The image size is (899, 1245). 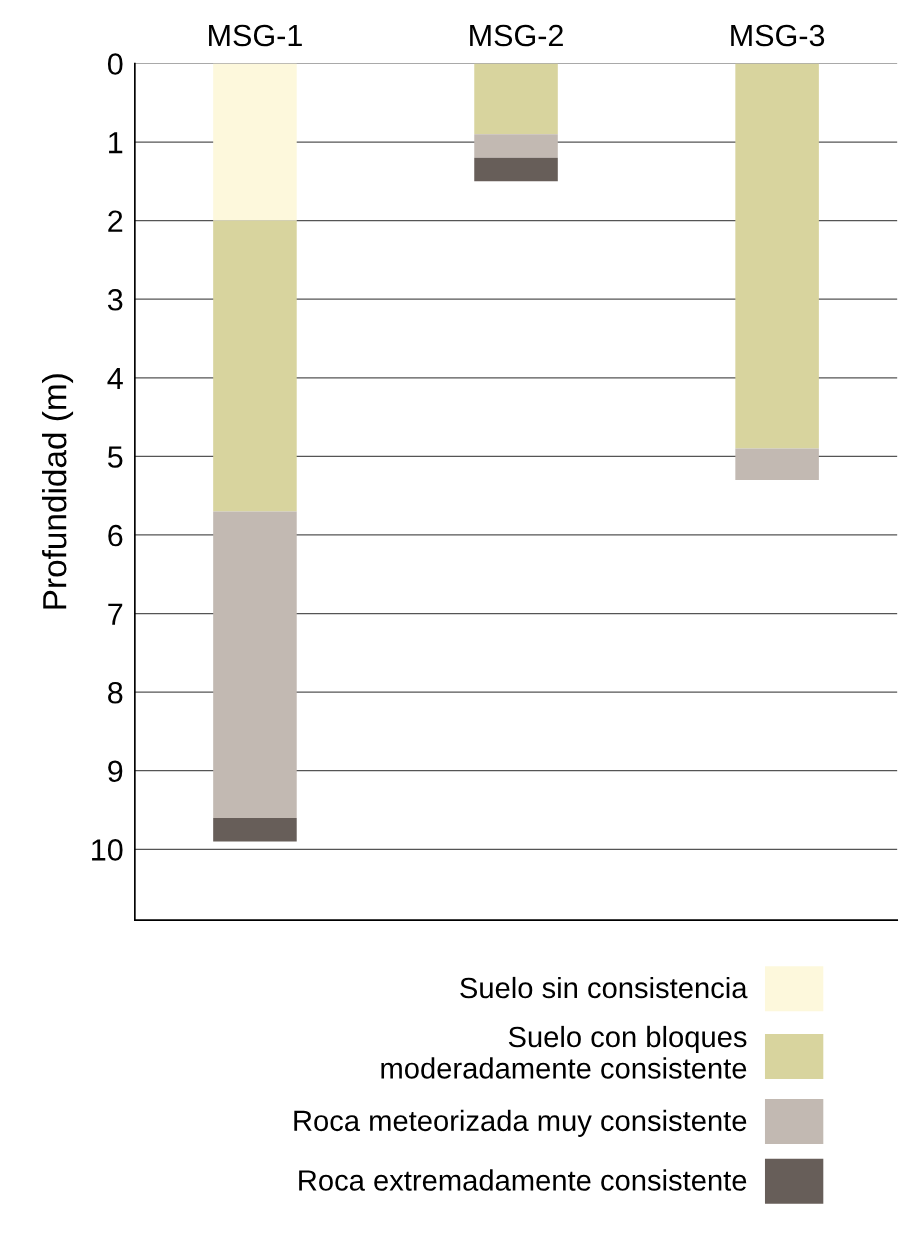 What do you see at coordinates (604, 987) in the screenshot?
I see `legend-label: Suelo sin consistencia` at bounding box center [604, 987].